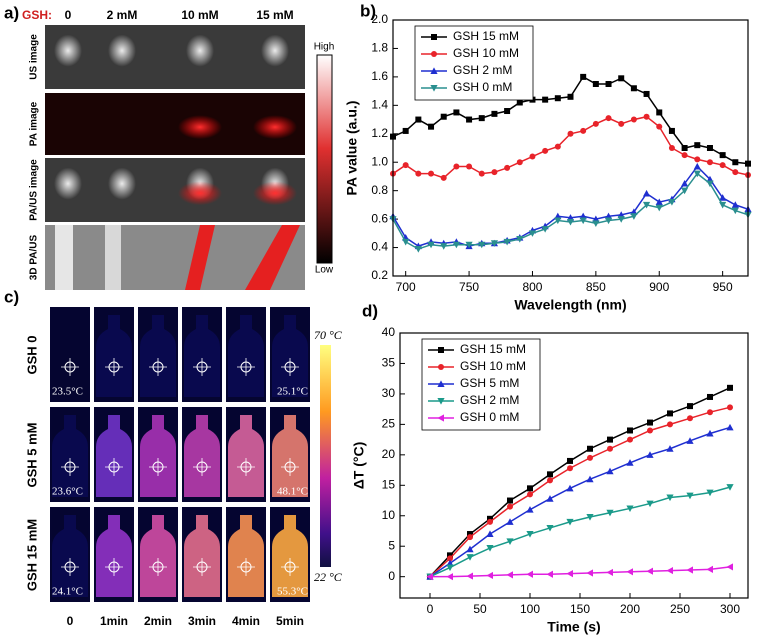 Image resolution: width=758 pixels, height=644 pixels. I want to click on image-stripe, so click(113, 257).